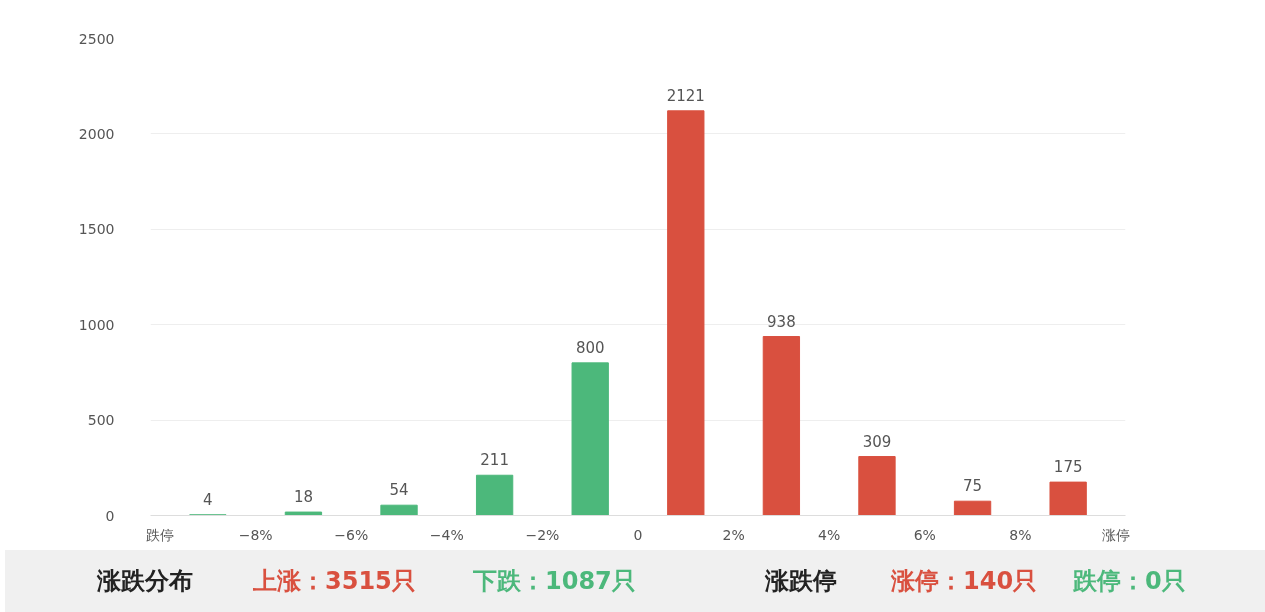 The width and height of the screenshot is (1265, 612). I want to click on data-label: 2121, so click(685, 95).